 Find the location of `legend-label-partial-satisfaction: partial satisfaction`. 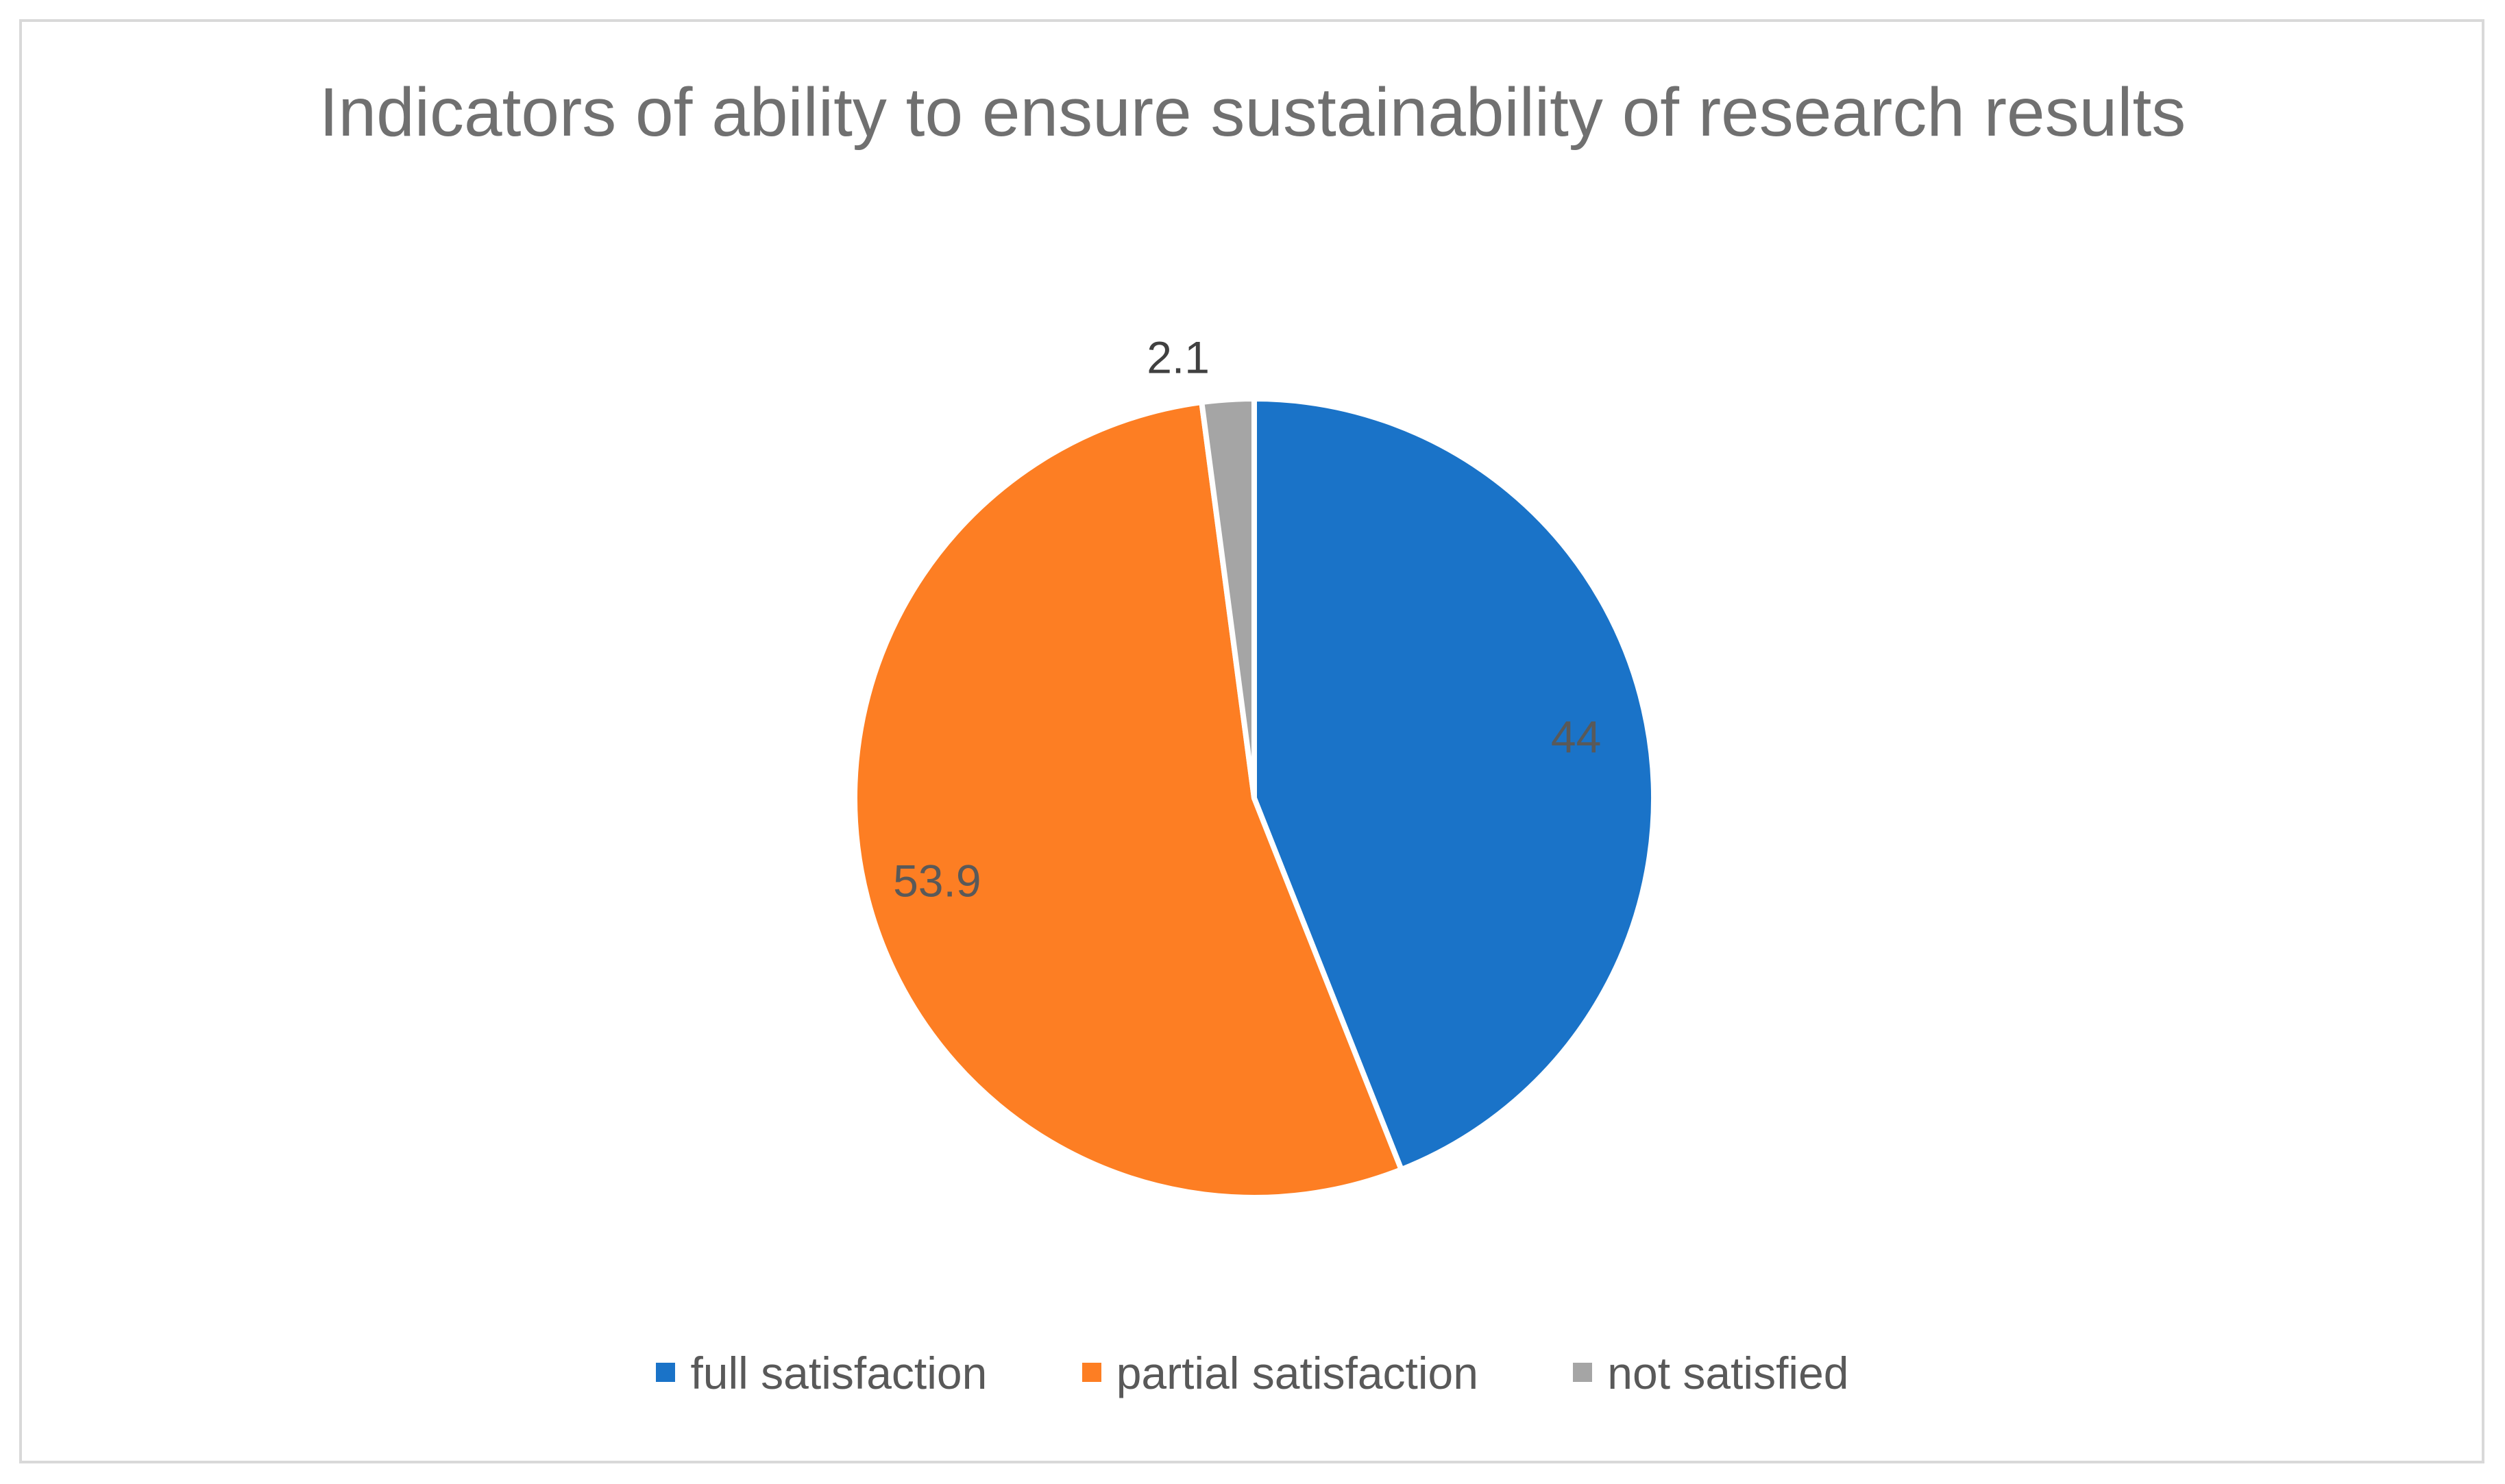

legend-label-partial-satisfaction: partial satisfaction is located at coordinates (1297, 1372).